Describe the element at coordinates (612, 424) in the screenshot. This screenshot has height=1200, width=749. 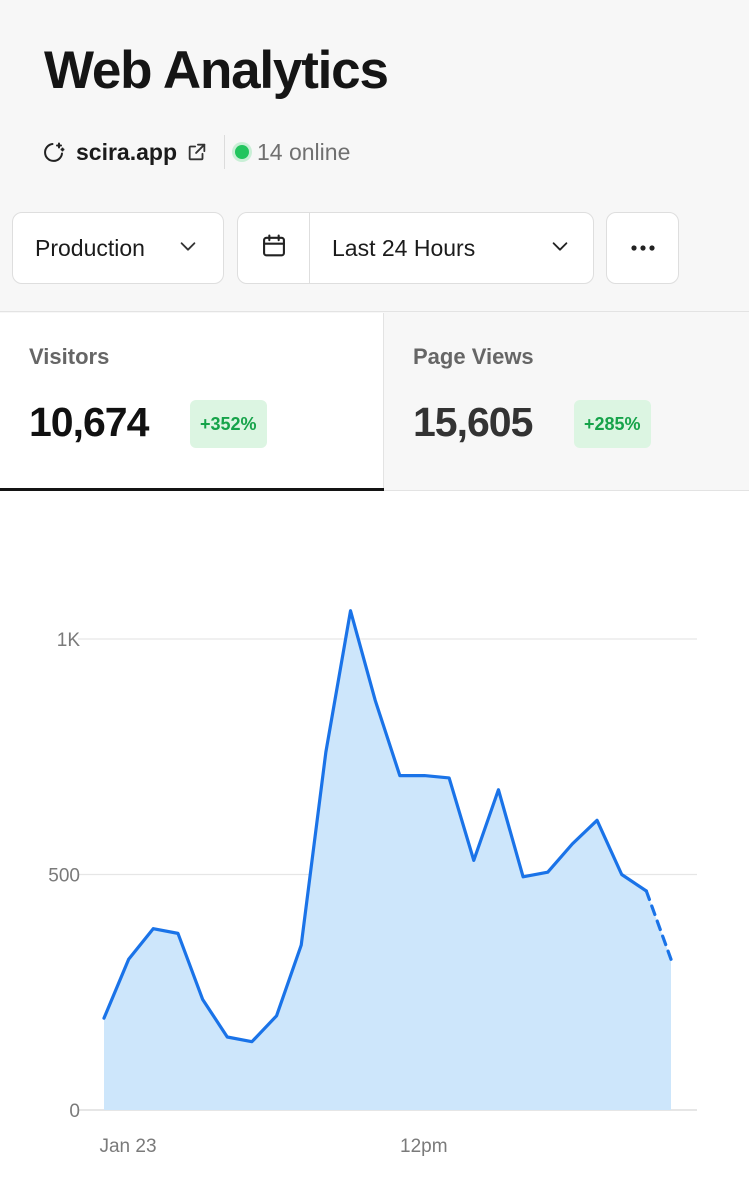
I see `page-views-change-badge: +285%` at that location.